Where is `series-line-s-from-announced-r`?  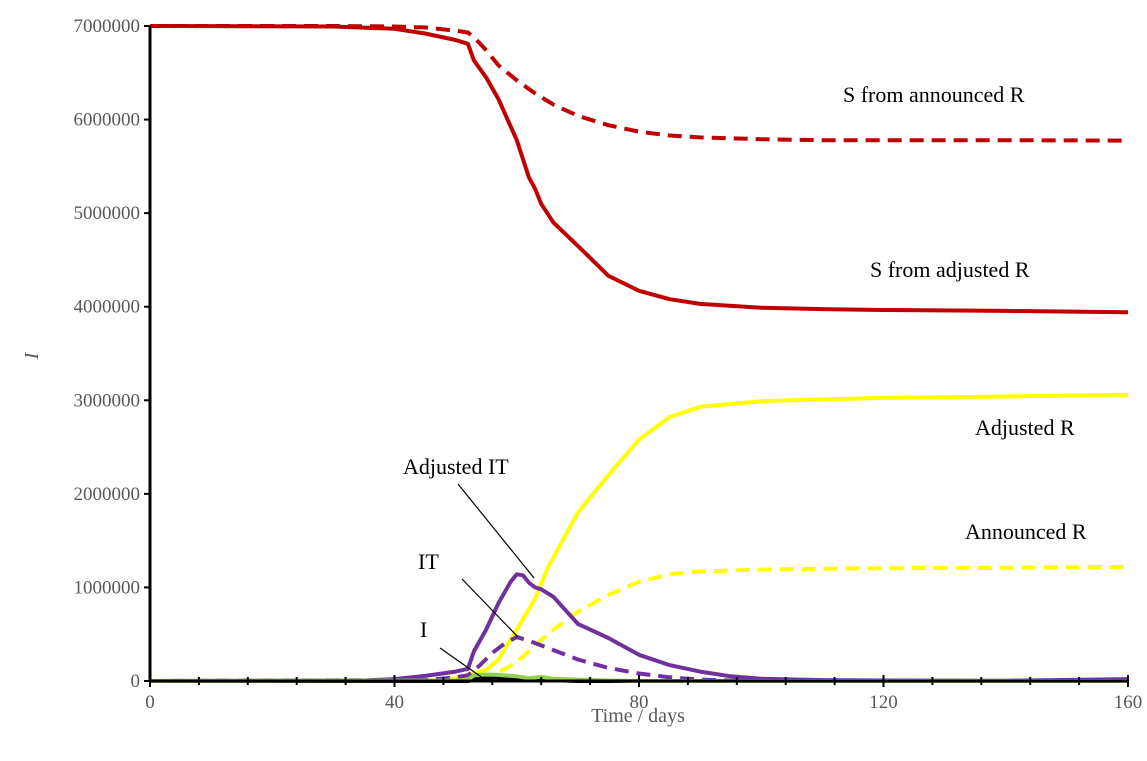 series-line-s-from-announced-r is located at coordinates (639, 83).